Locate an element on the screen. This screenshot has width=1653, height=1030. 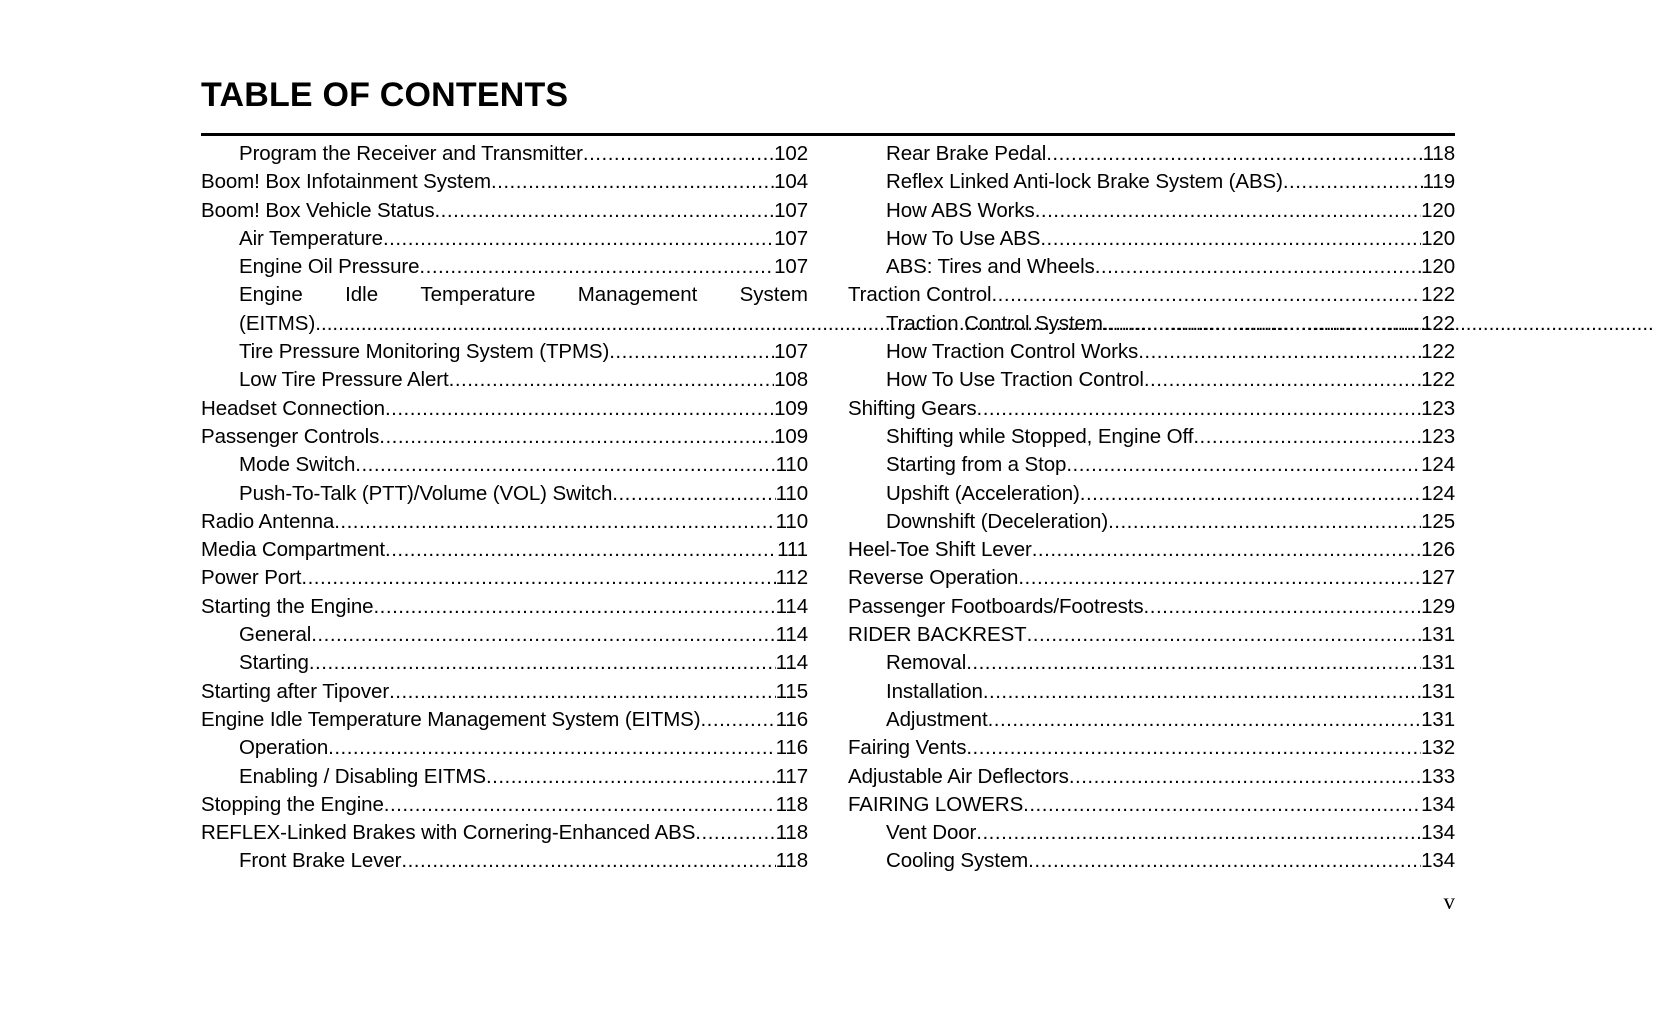
toc-entry-label: Passenger Footboards/Footrests is located at coordinates (996, 606).